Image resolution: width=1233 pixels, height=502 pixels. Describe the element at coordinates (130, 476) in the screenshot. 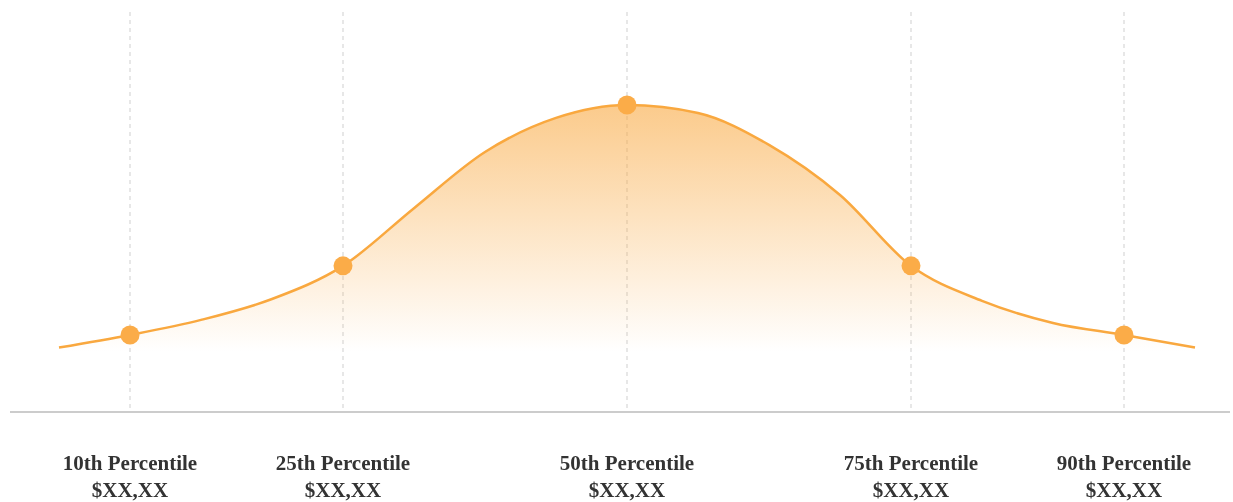

I see `x-tick-label: 10th Percentile $XX,XX` at that location.